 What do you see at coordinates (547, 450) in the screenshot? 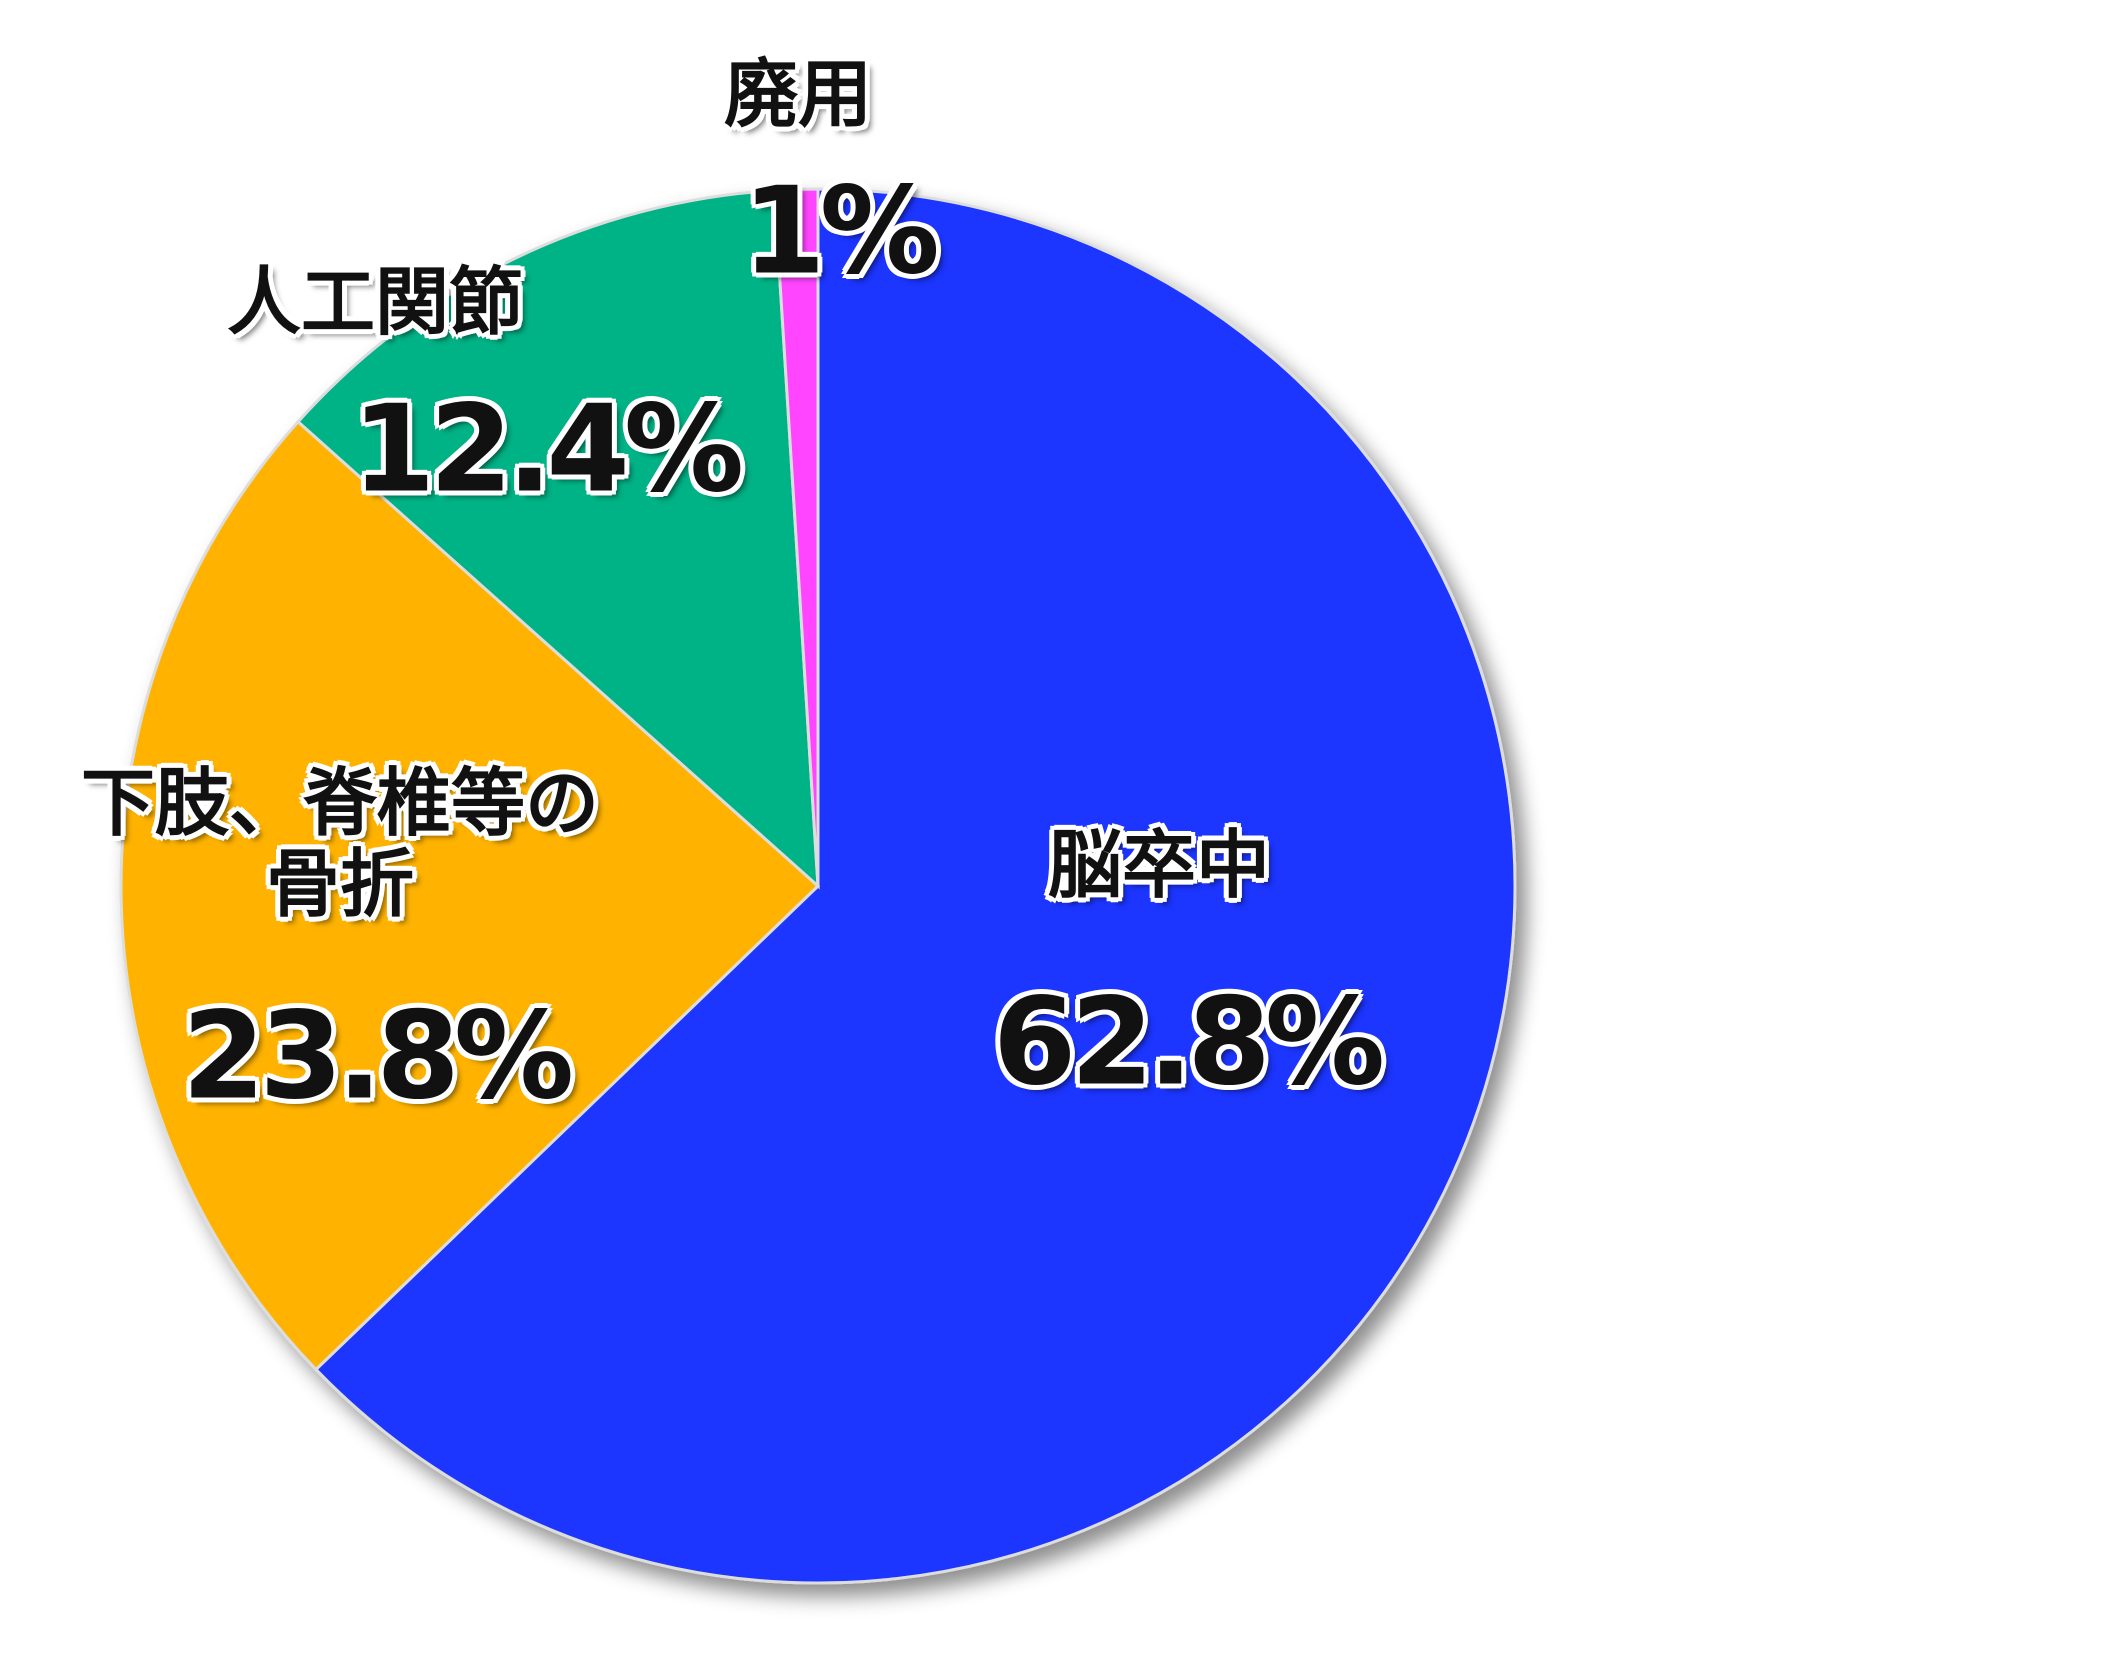
I see `value-label: 12.4%` at bounding box center [547, 450].